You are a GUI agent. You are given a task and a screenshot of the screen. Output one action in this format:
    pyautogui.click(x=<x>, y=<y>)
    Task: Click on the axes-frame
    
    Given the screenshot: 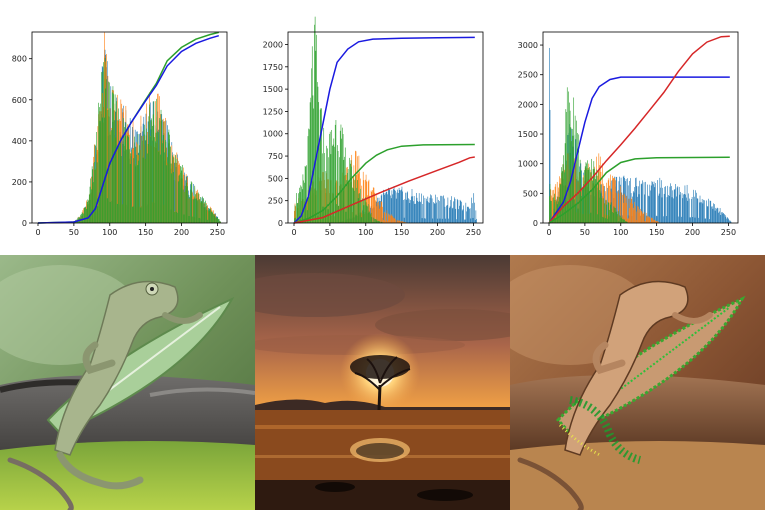 What is the action you would take?
    pyautogui.click(x=640, y=127)
    